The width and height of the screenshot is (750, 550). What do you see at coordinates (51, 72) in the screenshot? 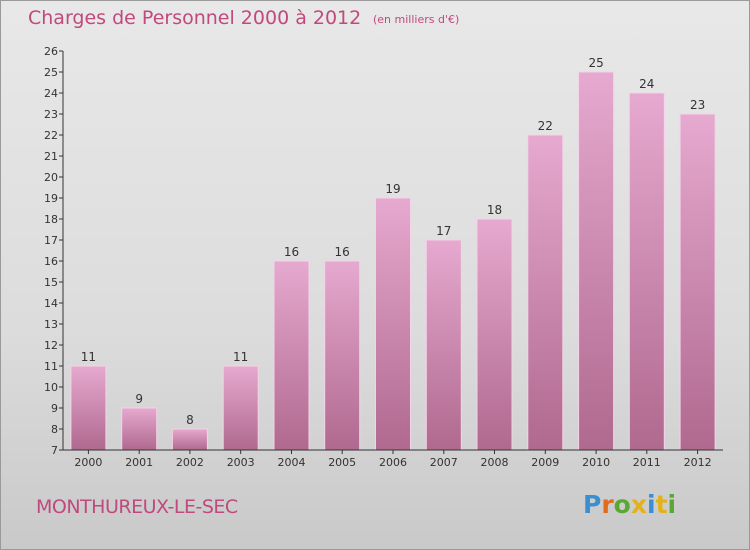
I see `y-tick-label: 25` at bounding box center [51, 72].